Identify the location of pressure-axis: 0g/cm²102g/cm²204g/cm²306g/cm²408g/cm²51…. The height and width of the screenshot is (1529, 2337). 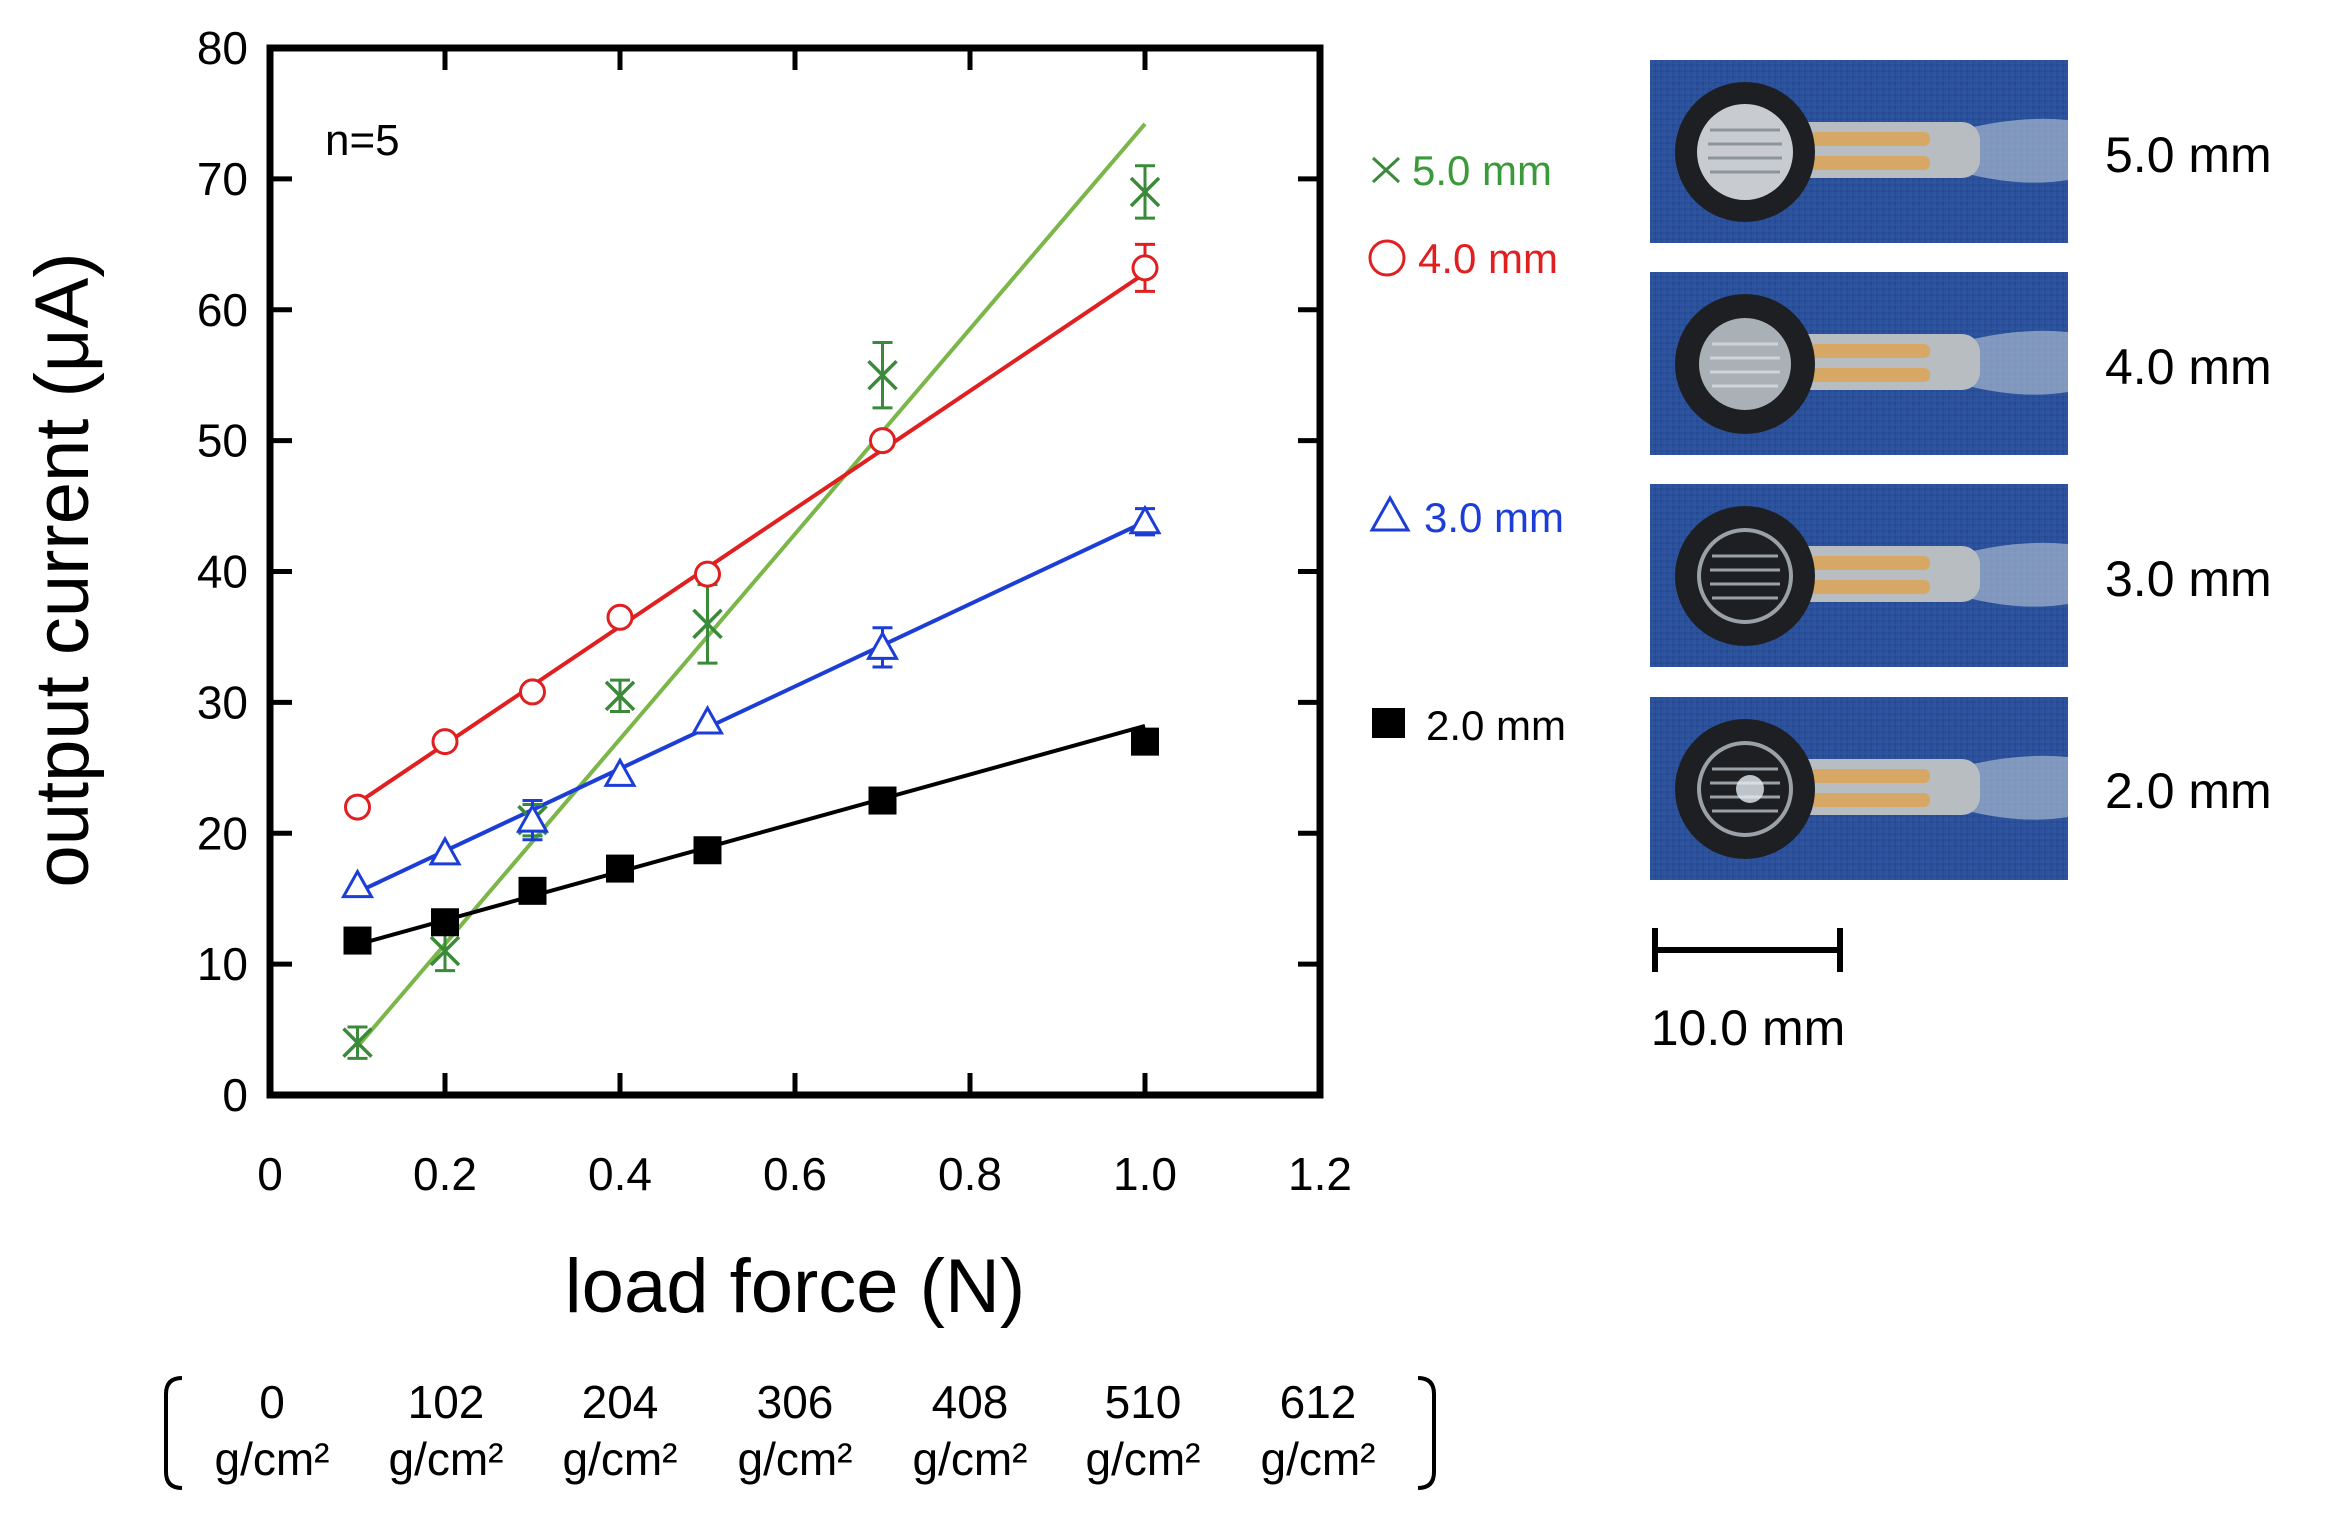
(795, 1430).